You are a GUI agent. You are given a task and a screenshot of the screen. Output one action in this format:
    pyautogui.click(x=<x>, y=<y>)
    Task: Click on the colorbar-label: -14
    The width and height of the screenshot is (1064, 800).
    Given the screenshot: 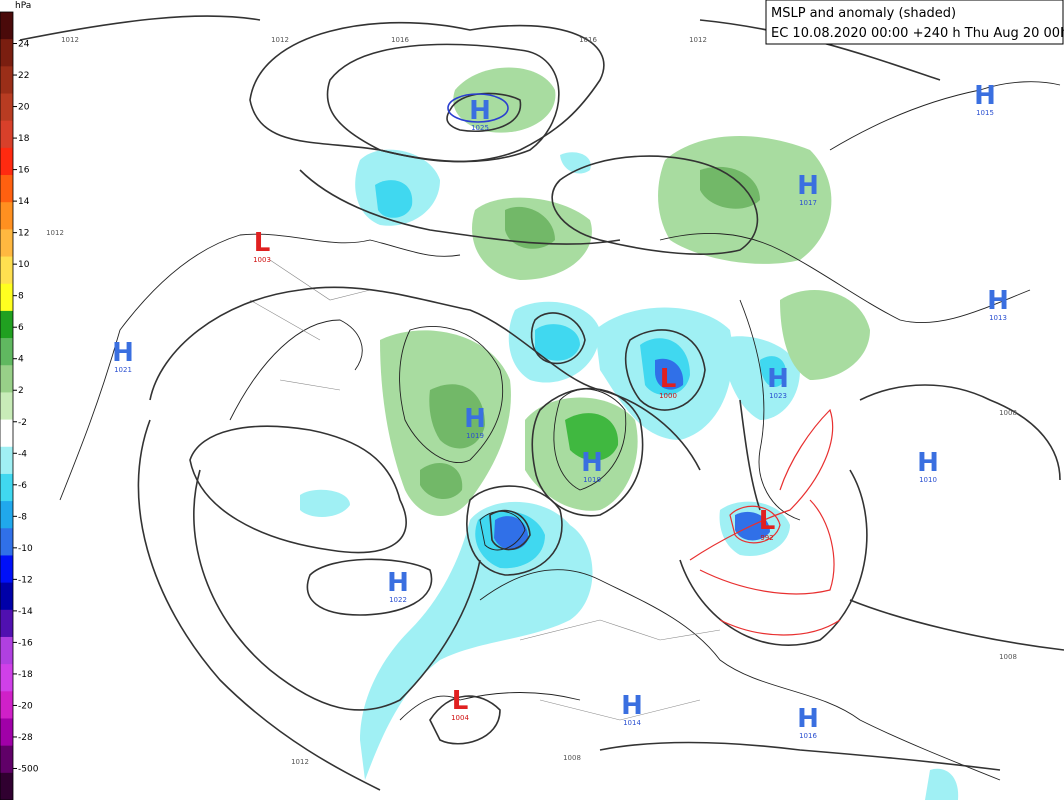 What is the action you would take?
    pyautogui.click(x=25, y=612)
    